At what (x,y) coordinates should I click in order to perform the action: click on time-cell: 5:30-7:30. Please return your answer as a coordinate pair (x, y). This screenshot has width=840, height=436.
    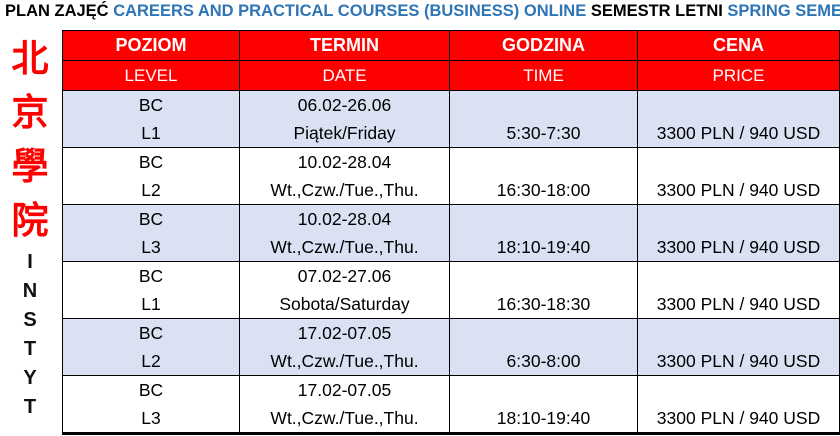
    Looking at the image, I should click on (543, 119).